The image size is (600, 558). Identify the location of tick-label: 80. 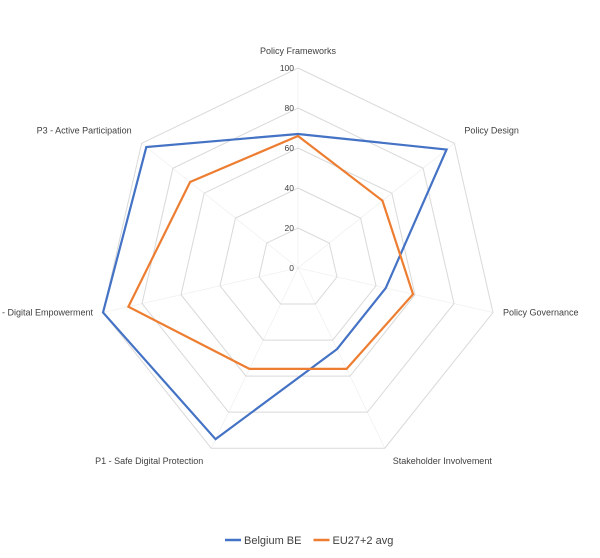
(290, 108).